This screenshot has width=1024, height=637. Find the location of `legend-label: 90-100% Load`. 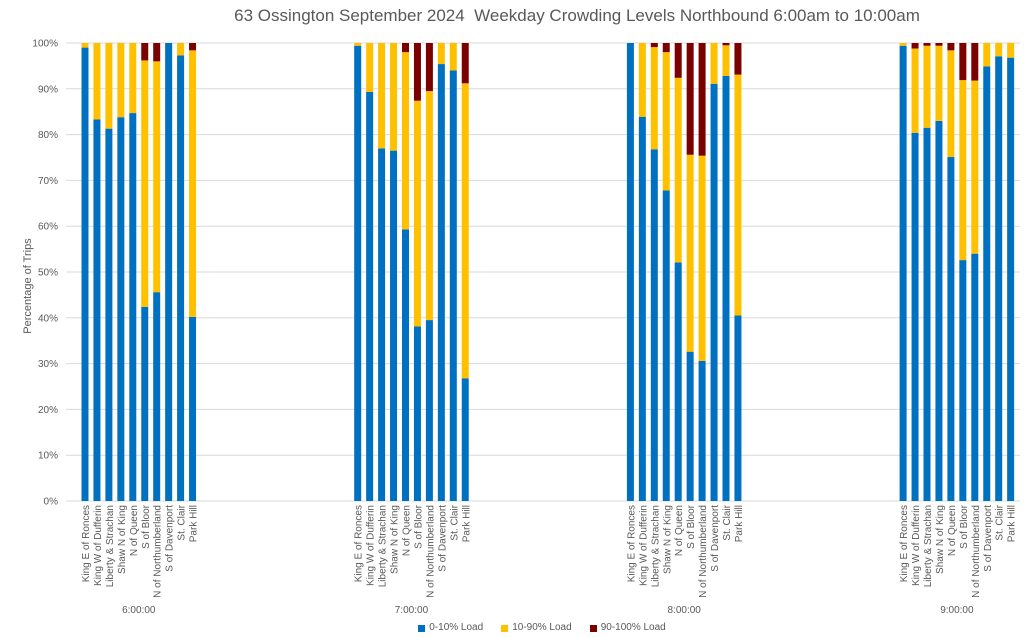

legend-label: 90-100% Load is located at coordinates (633, 627).